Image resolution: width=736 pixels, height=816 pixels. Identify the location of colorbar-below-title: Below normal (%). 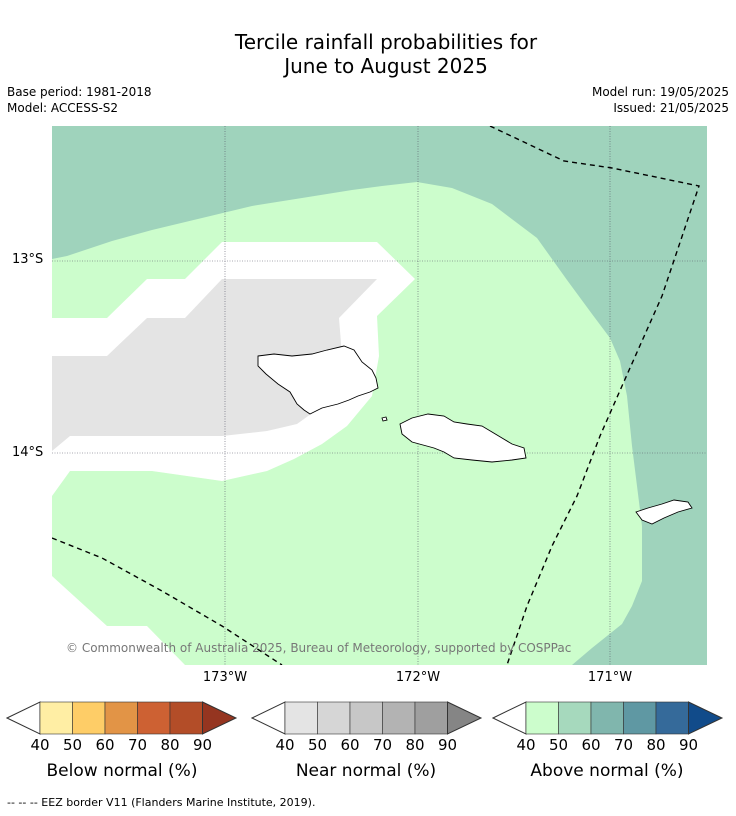
(122, 771).